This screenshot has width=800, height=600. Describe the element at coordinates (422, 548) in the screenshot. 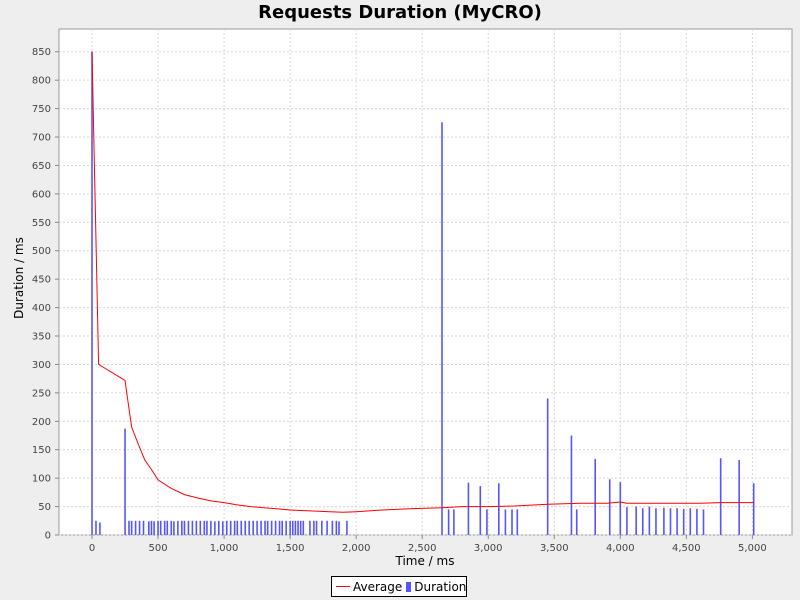

I see `x-tick-label: 2,500` at that location.